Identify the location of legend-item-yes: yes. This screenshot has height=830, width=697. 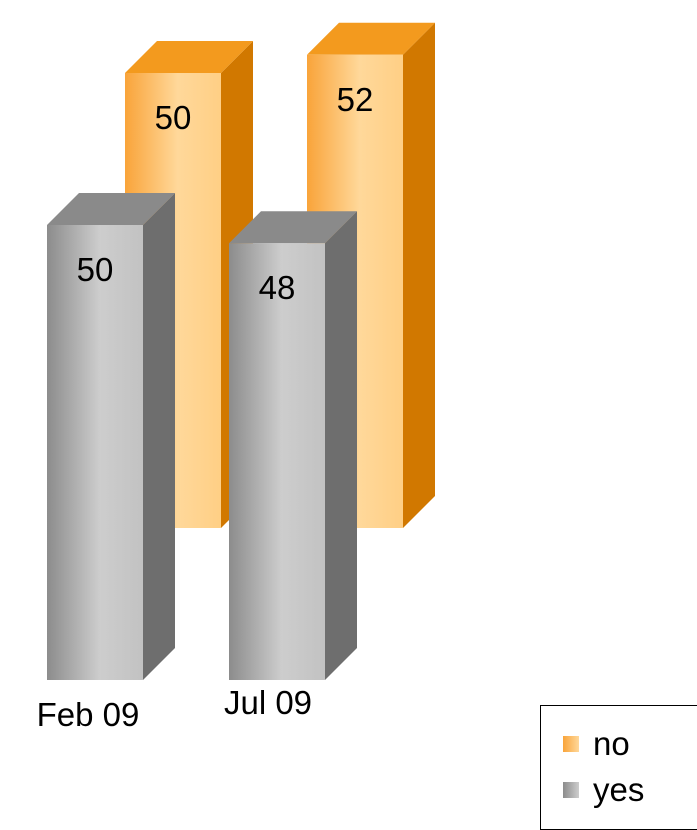
(603, 790).